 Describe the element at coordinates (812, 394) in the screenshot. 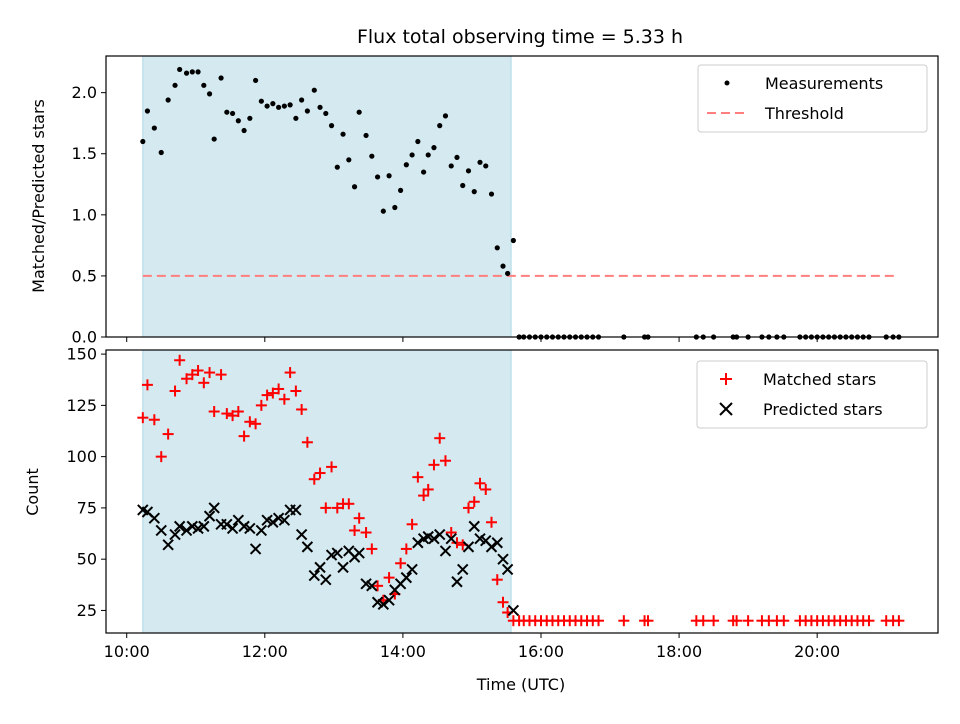

I see `bottom-legend: Matched stars Predicted stars` at that location.